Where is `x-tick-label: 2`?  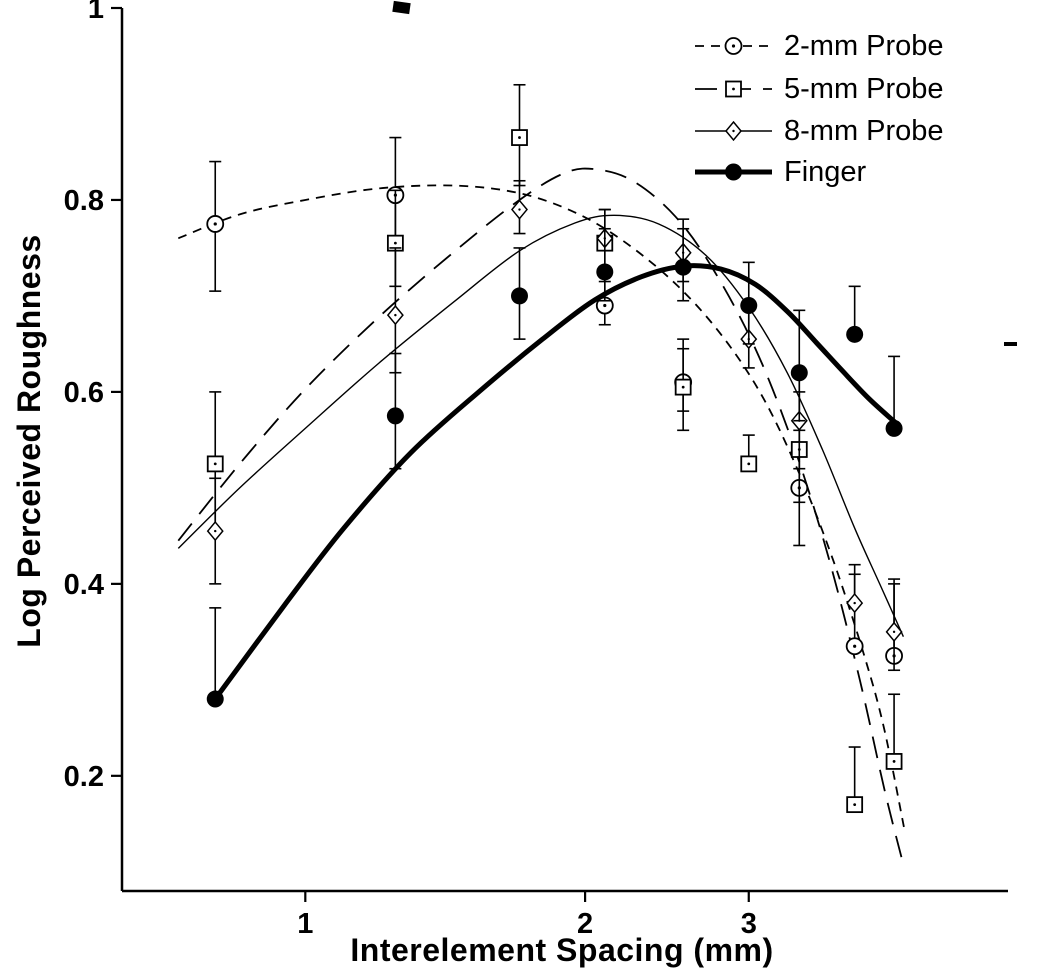 x-tick-label: 2 is located at coordinates (585, 924).